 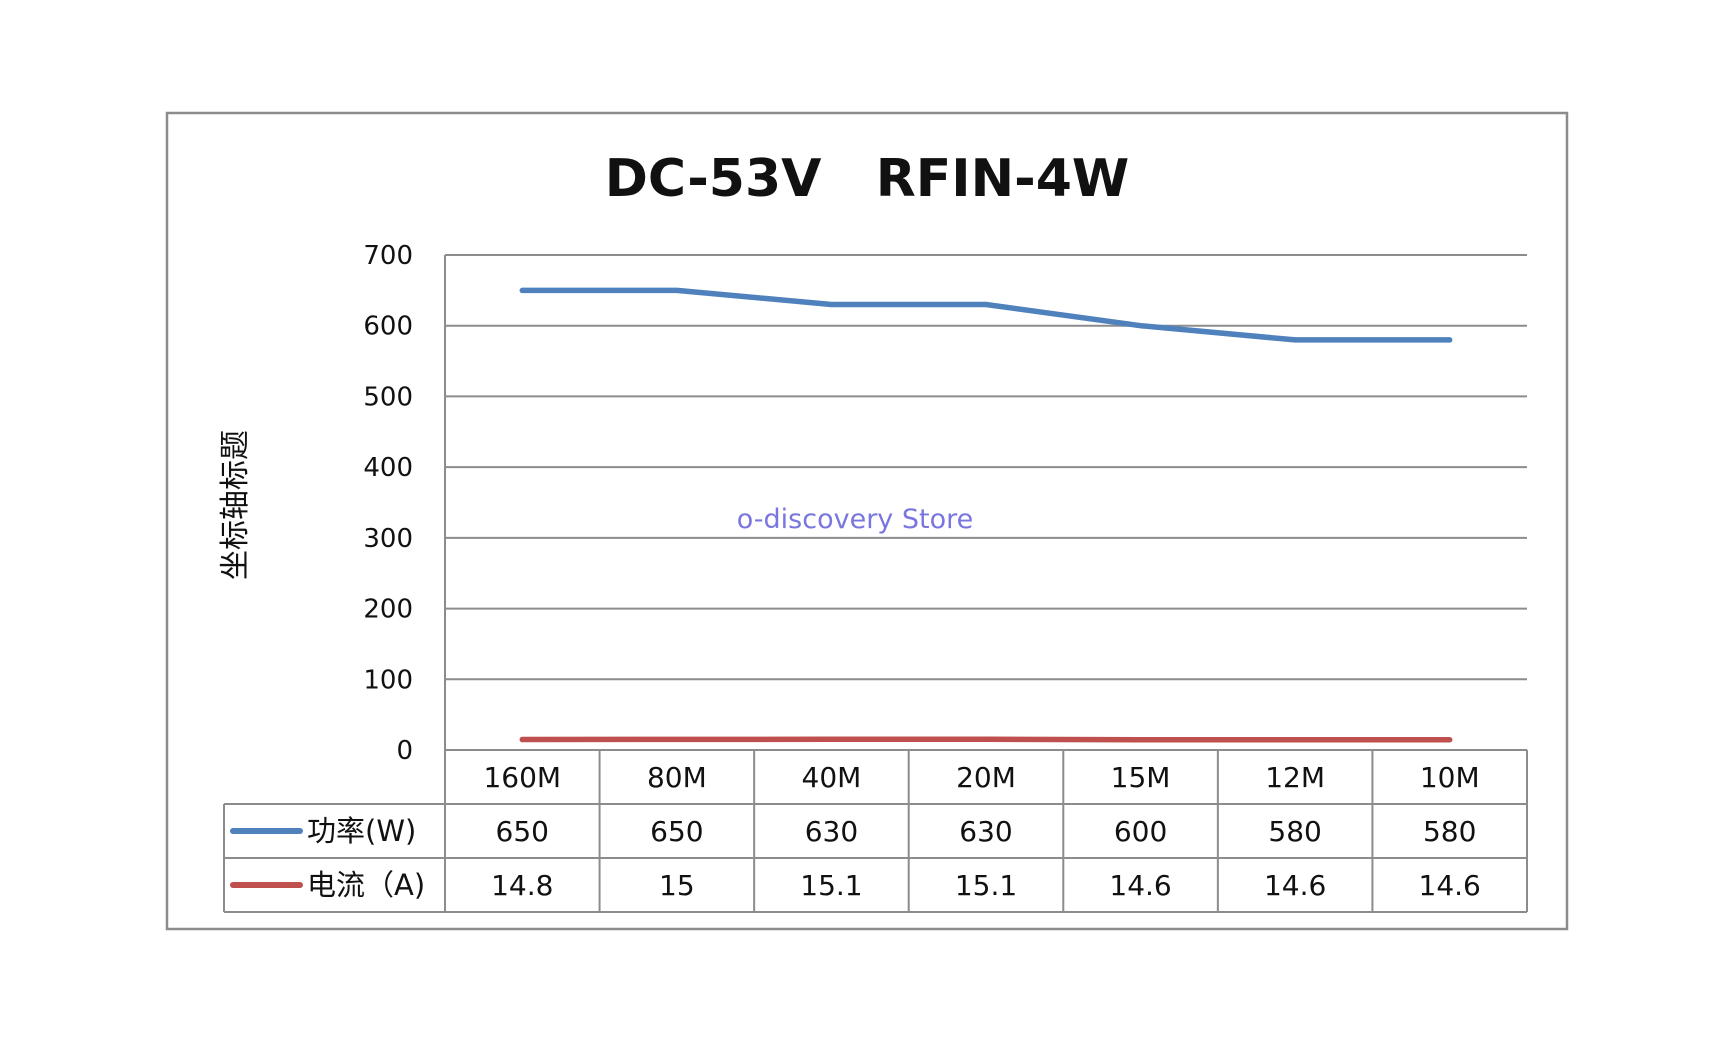 What do you see at coordinates (677, 885) in the screenshot?
I see `data-table-cell: 15` at bounding box center [677, 885].